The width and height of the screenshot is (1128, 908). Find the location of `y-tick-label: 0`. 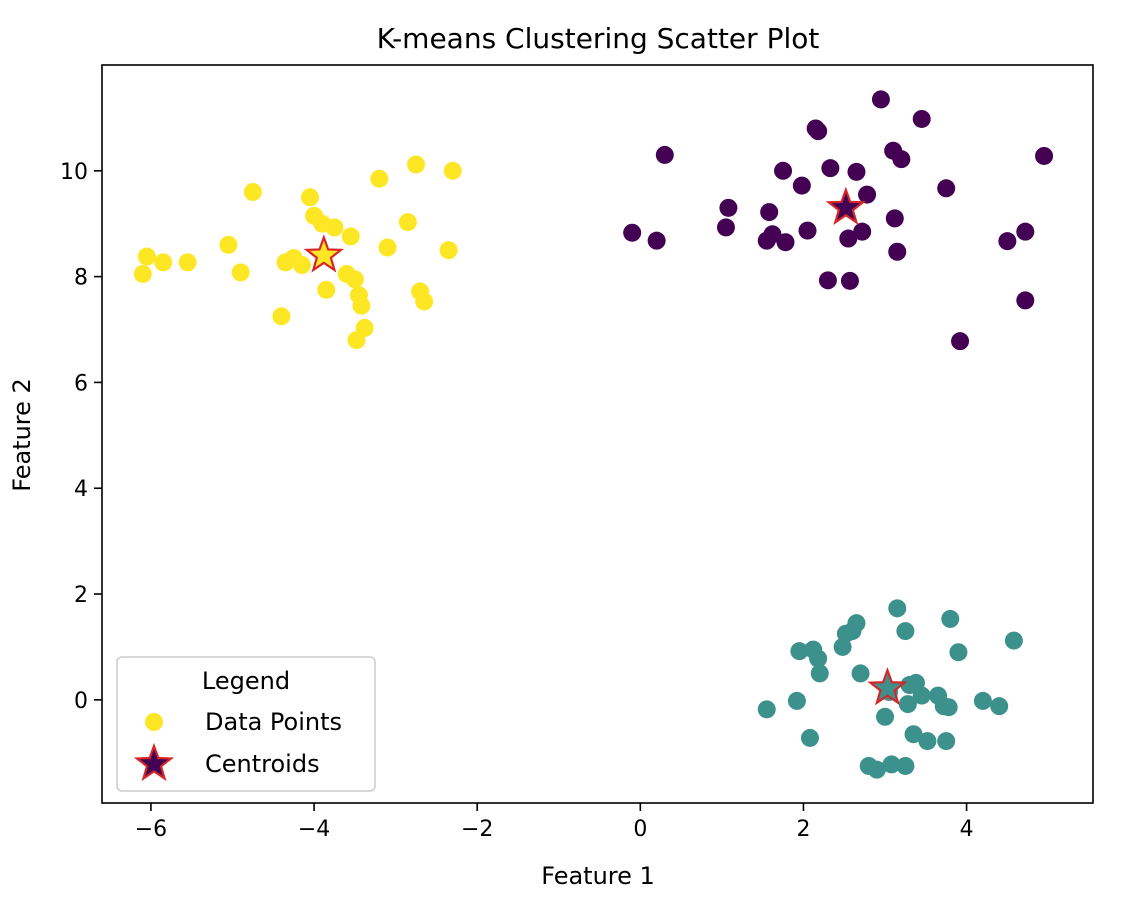

y-tick-label: 0 is located at coordinates (81, 701).